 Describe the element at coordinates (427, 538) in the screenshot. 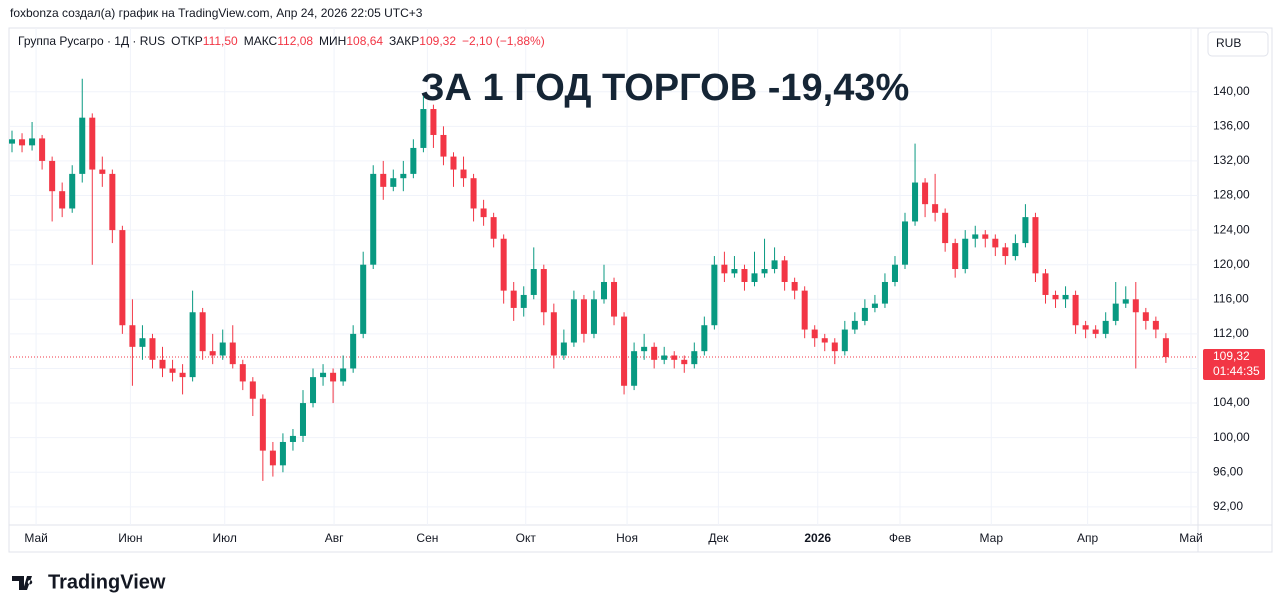

I see `x-tick-label: Сен` at that location.